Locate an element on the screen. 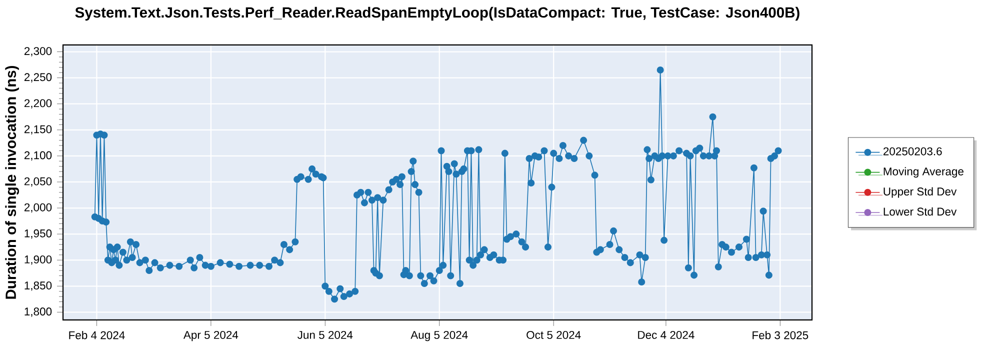 The height and width of the screenshot is (350, 1000). x-tick-label: Jun 5 2024 is located at coordinates (325, 334).